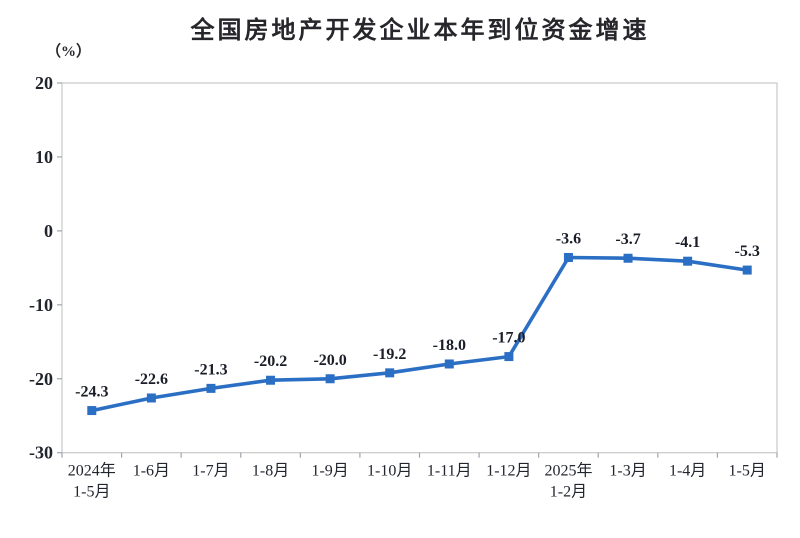  What do you see at coordinates (41, 305) in the screenshot?
I see `y-axis-tick-label: -10` at bounding box center [41, 305].